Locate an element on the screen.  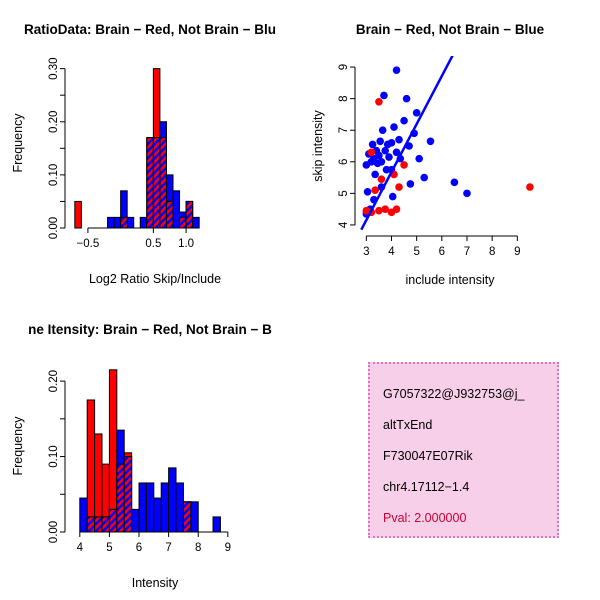
svg-text: Intensity is located at coordinates (155, 583).